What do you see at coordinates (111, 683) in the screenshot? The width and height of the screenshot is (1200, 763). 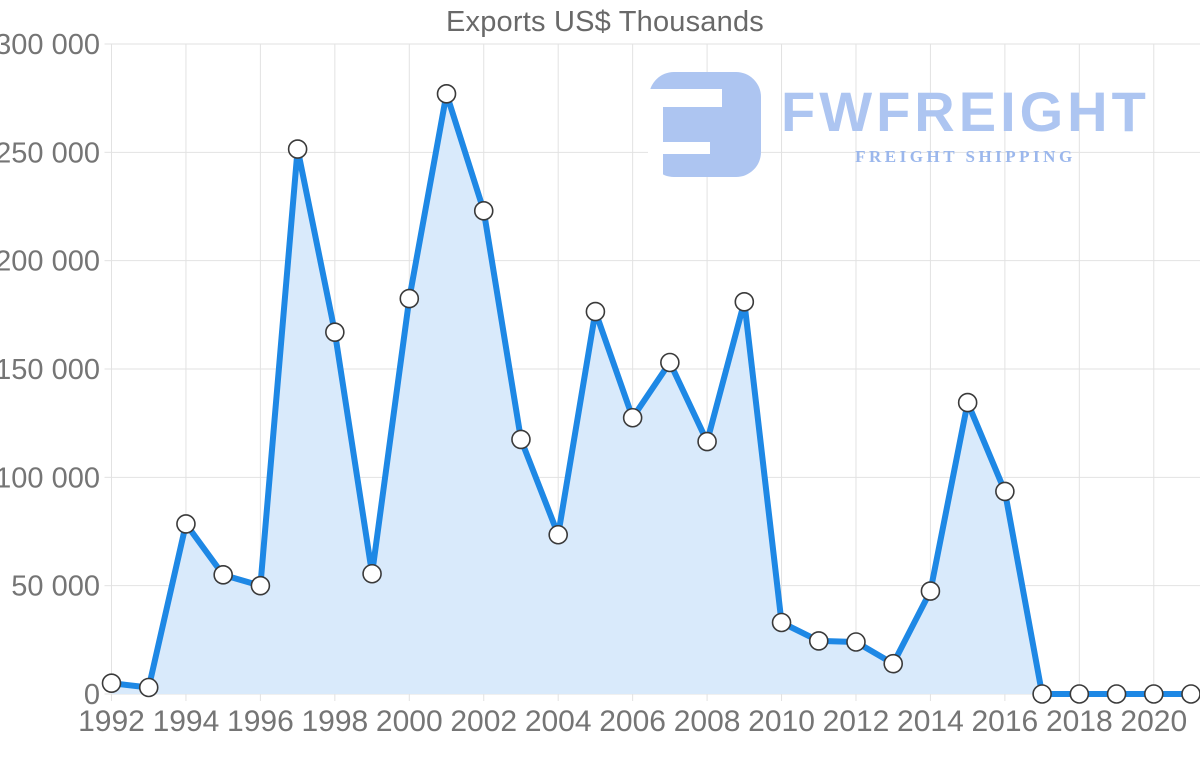 I see `data-point-1992` at bounding box center [111, 683].